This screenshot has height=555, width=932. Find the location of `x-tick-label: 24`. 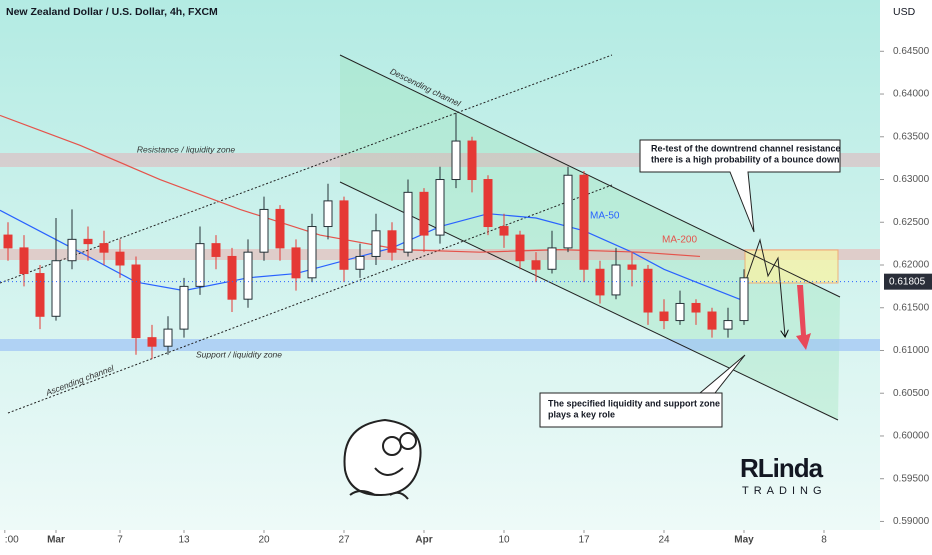

x-tick-label: 24 is located at coordinates (664, 540).